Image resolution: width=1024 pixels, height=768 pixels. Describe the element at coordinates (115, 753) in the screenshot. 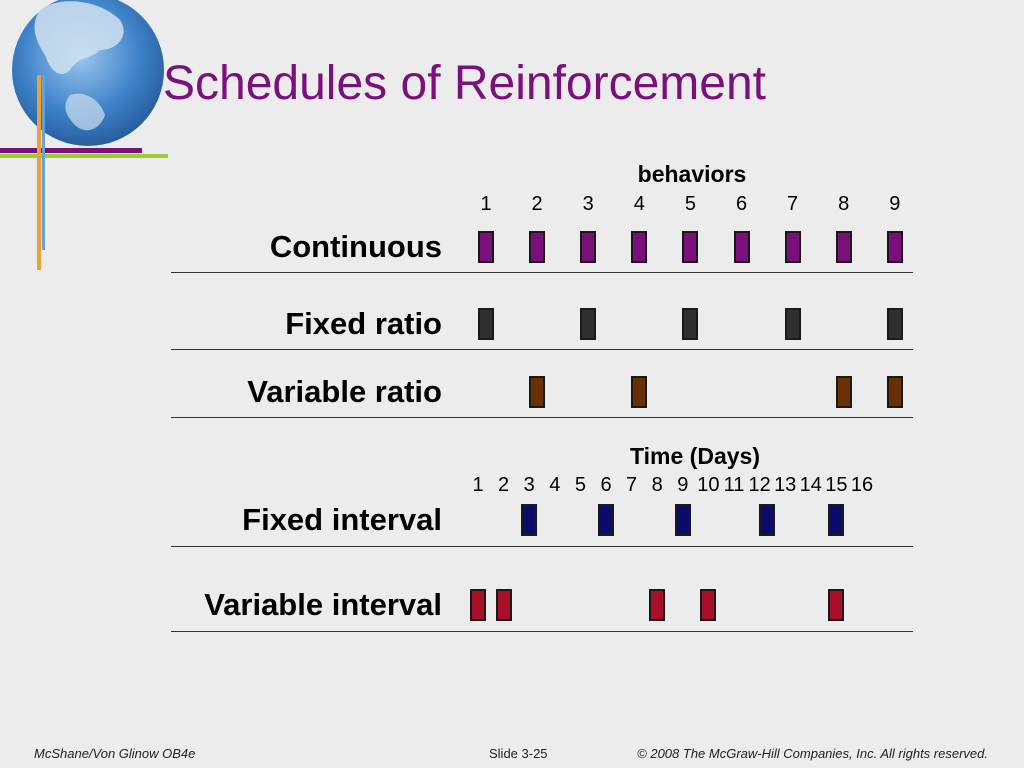

I see `footer-author: McShane/Von Glinow OB4e` at that location.